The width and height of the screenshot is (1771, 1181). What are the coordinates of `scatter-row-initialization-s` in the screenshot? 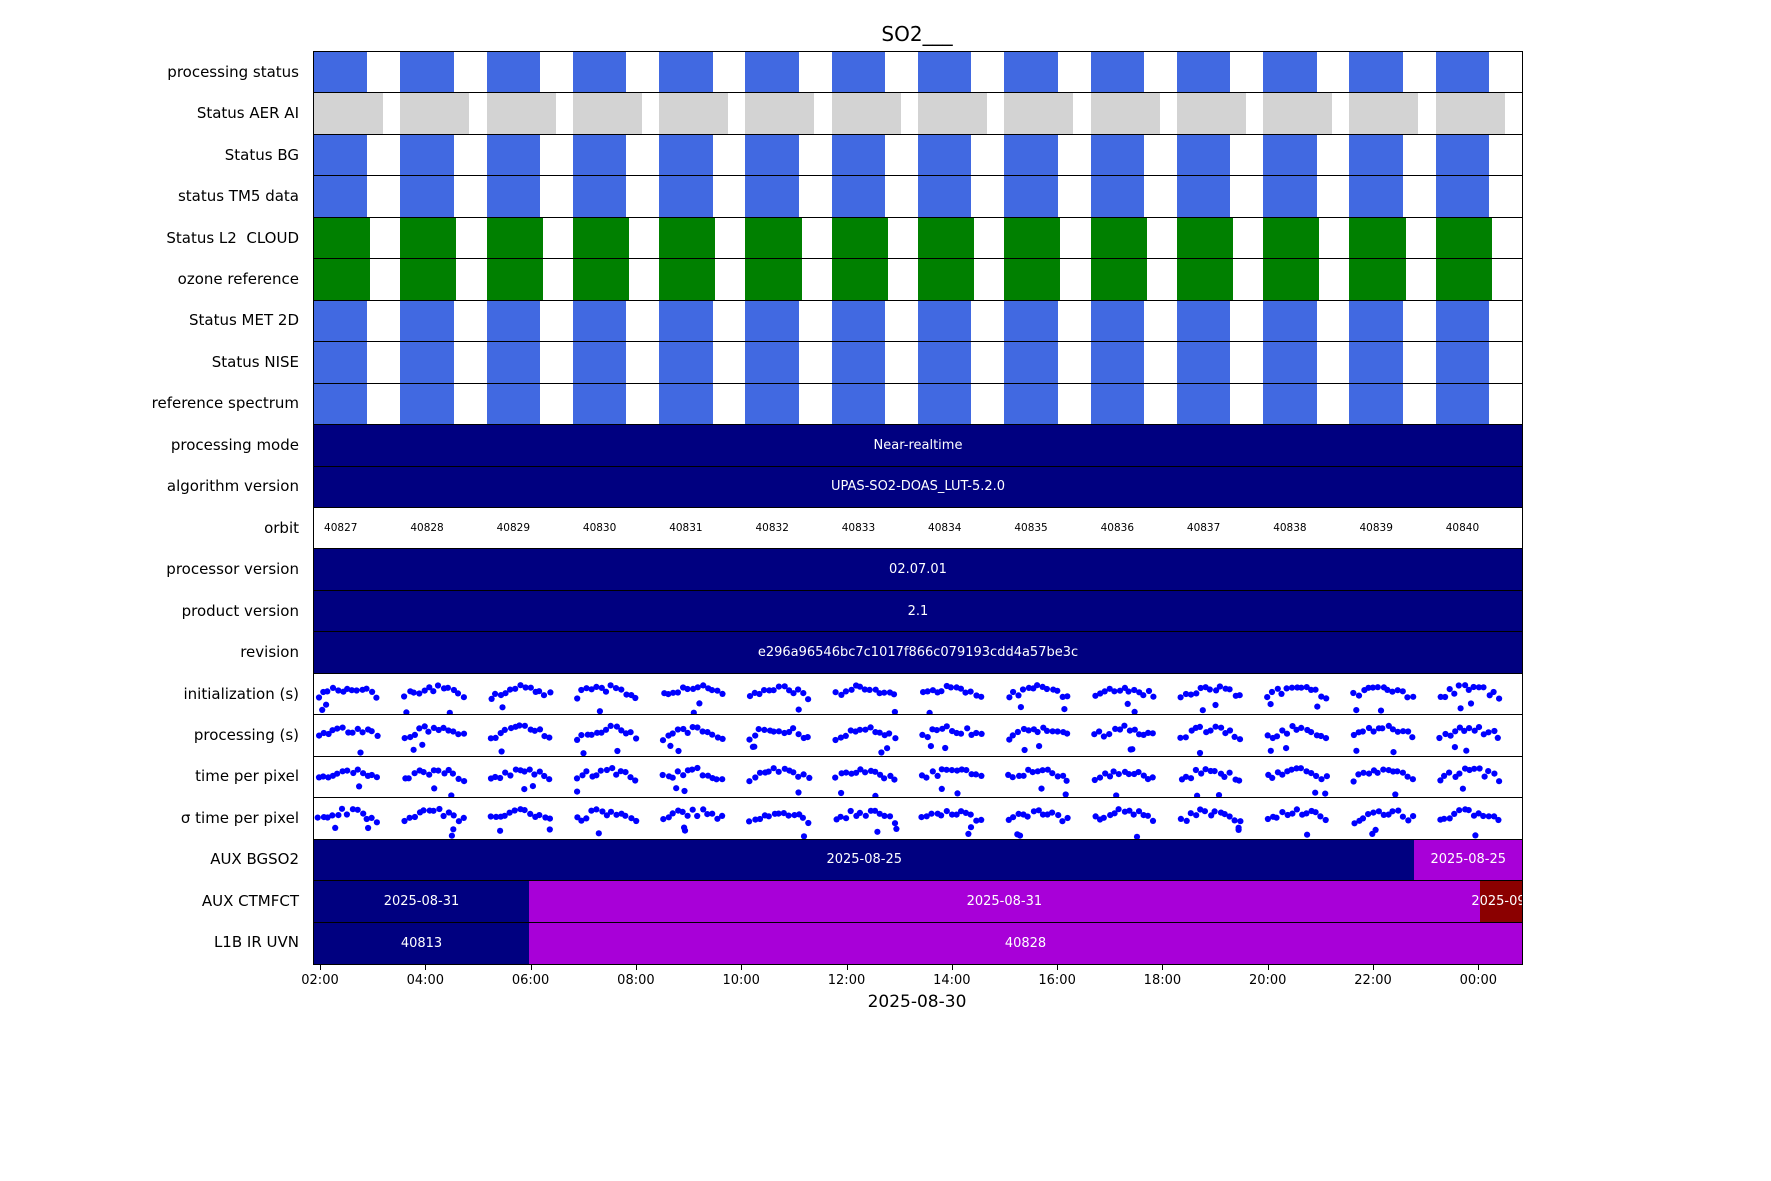 It's located at (909, 698).